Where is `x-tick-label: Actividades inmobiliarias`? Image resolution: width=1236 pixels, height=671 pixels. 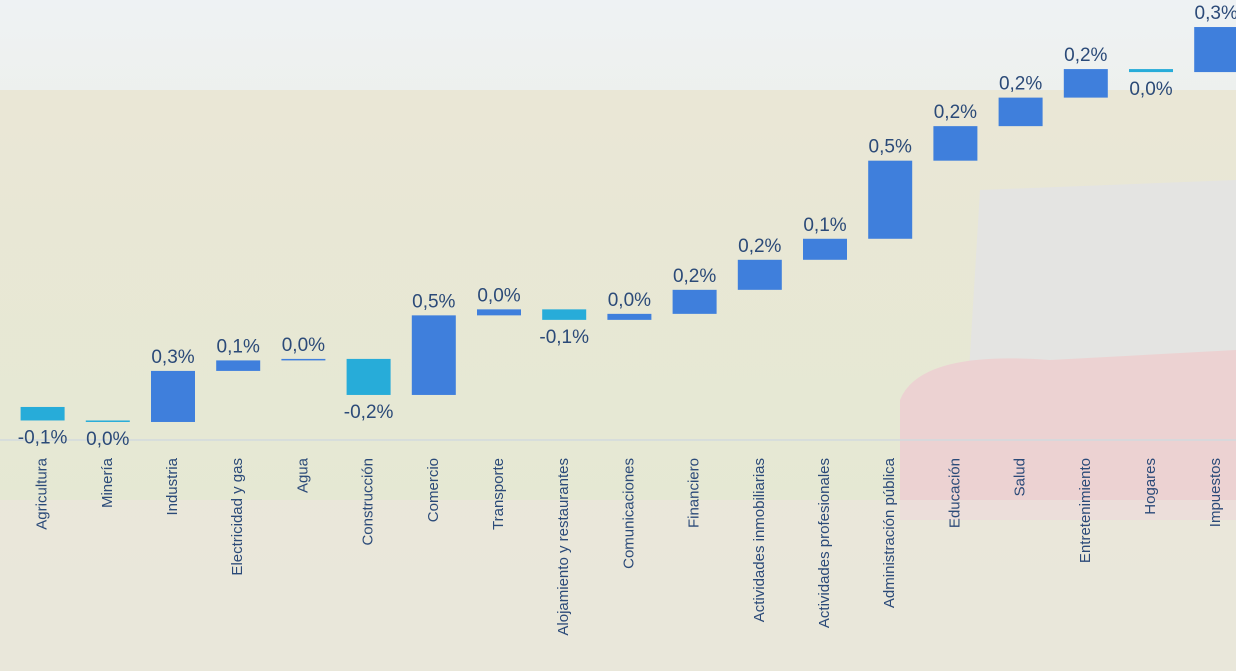 x-tick-label: Actividades inmobiliarias is located at coordinates (759, 540).